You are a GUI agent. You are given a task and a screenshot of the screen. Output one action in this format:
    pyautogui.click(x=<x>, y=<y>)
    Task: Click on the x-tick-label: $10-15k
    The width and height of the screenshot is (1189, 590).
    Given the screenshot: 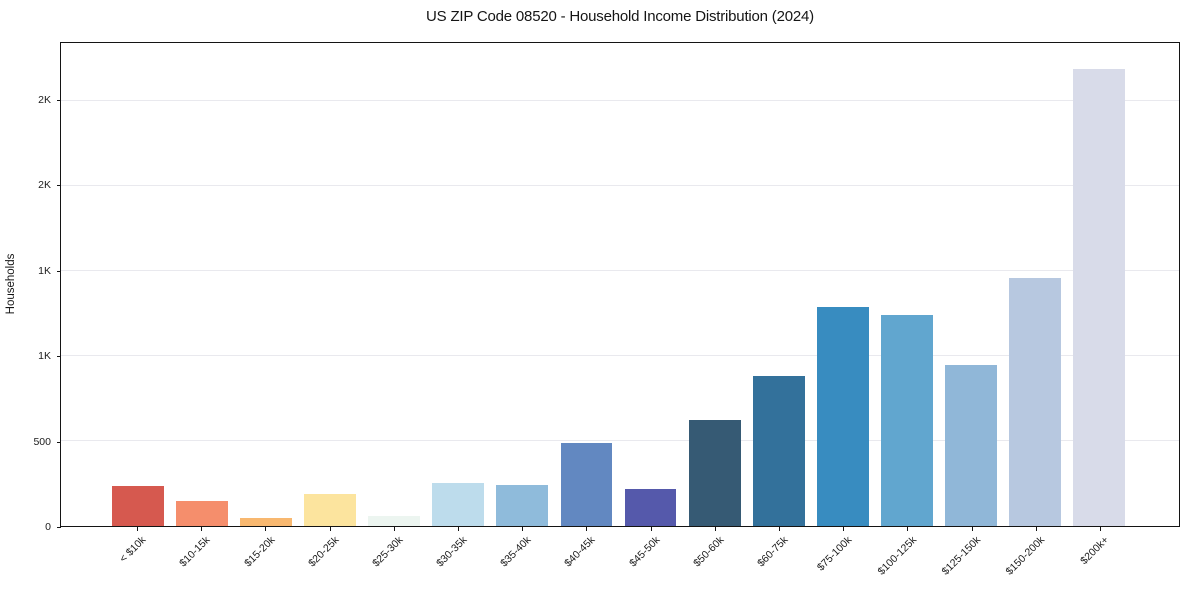 What is the action you would take?
    pyautogui.click(x=195, y=552)
    